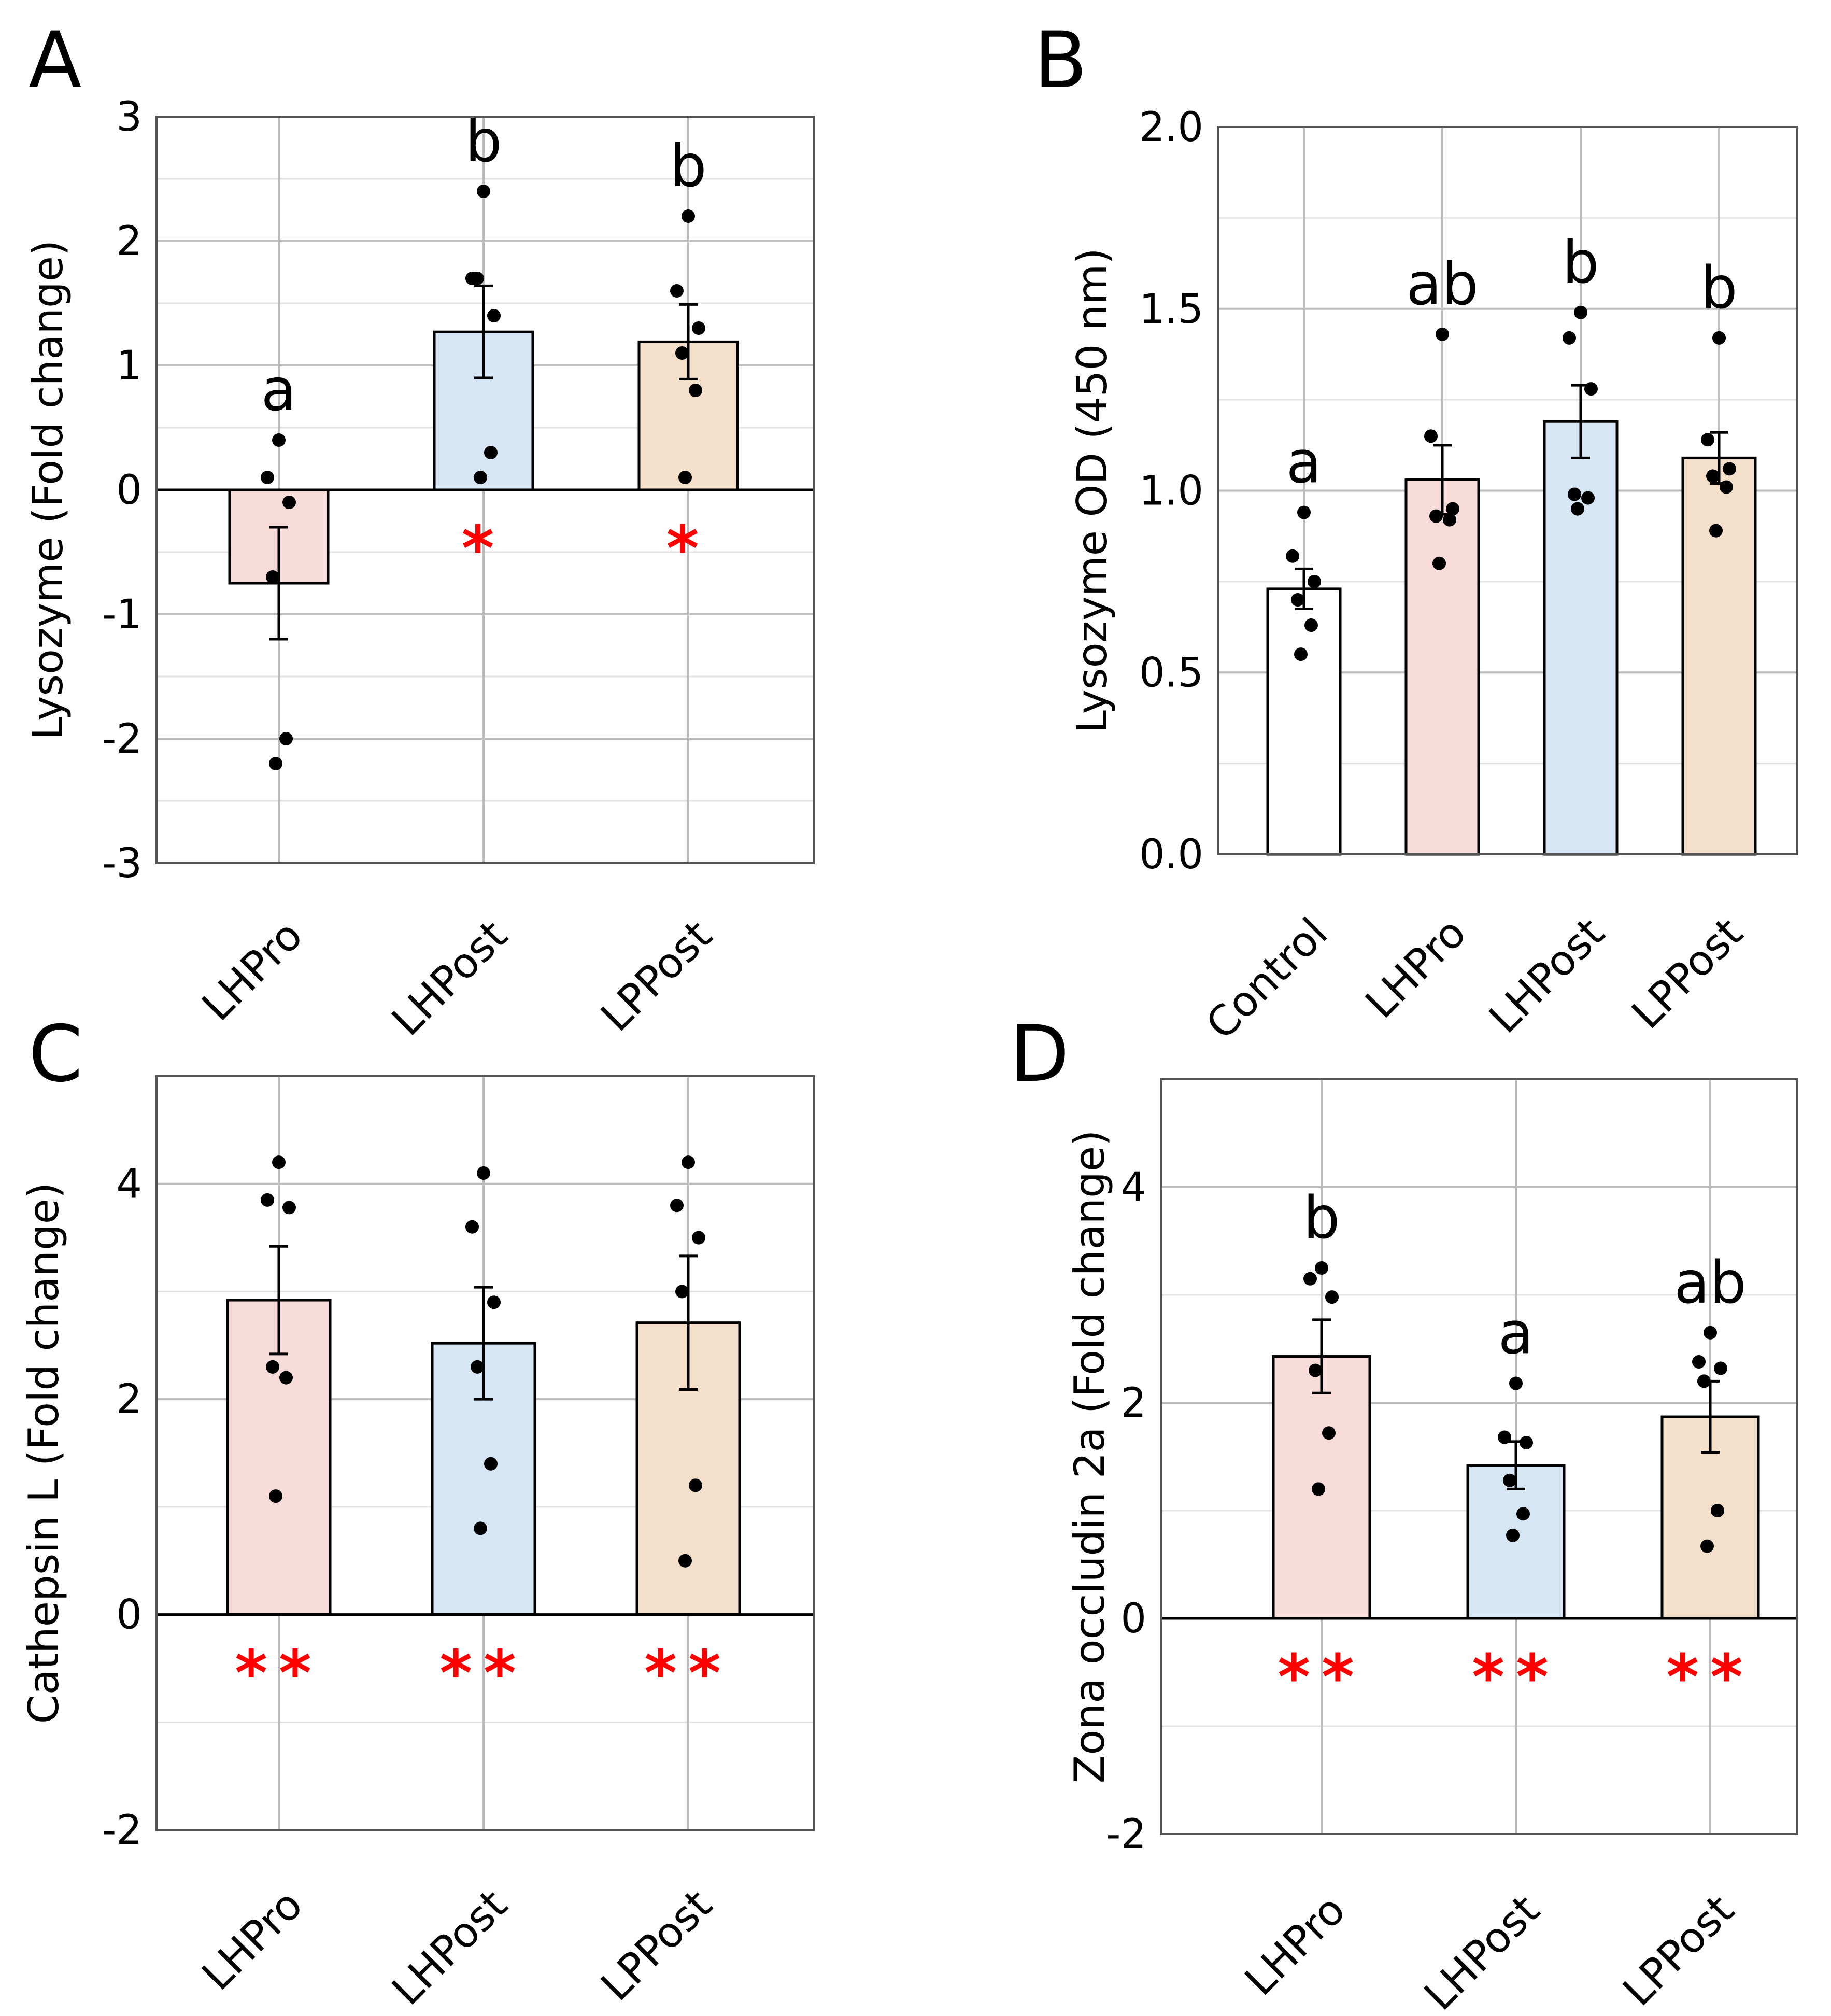 This screenshot has height=2016, width=1831. Describe the element at coordinates (55, 61) in the screenshot. I see `panel-letter-a: A` at that location.